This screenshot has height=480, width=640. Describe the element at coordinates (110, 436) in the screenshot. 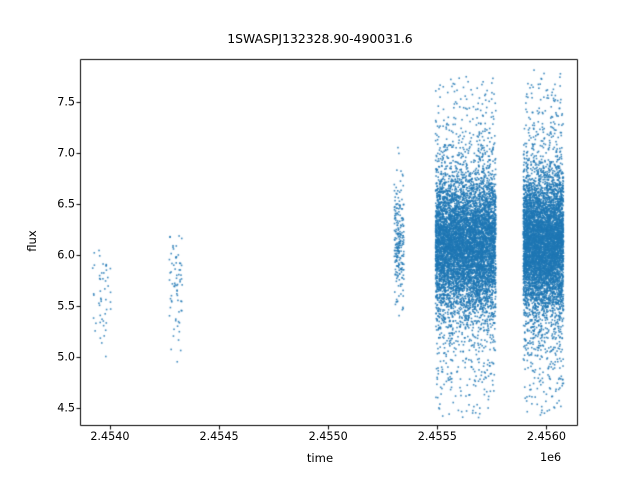

I see `x-tick-label: 2.4540` at that location.